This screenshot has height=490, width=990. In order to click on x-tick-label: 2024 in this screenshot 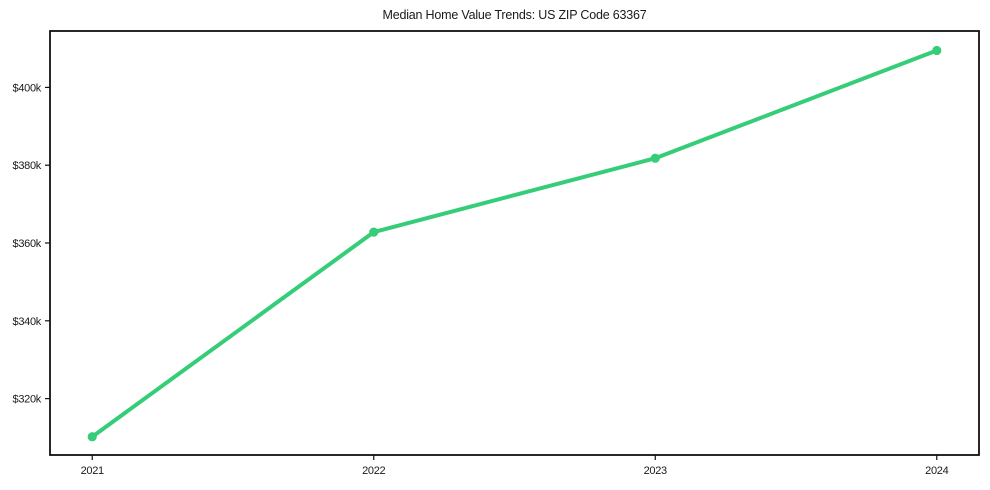, I will do `click(936, 471)`.